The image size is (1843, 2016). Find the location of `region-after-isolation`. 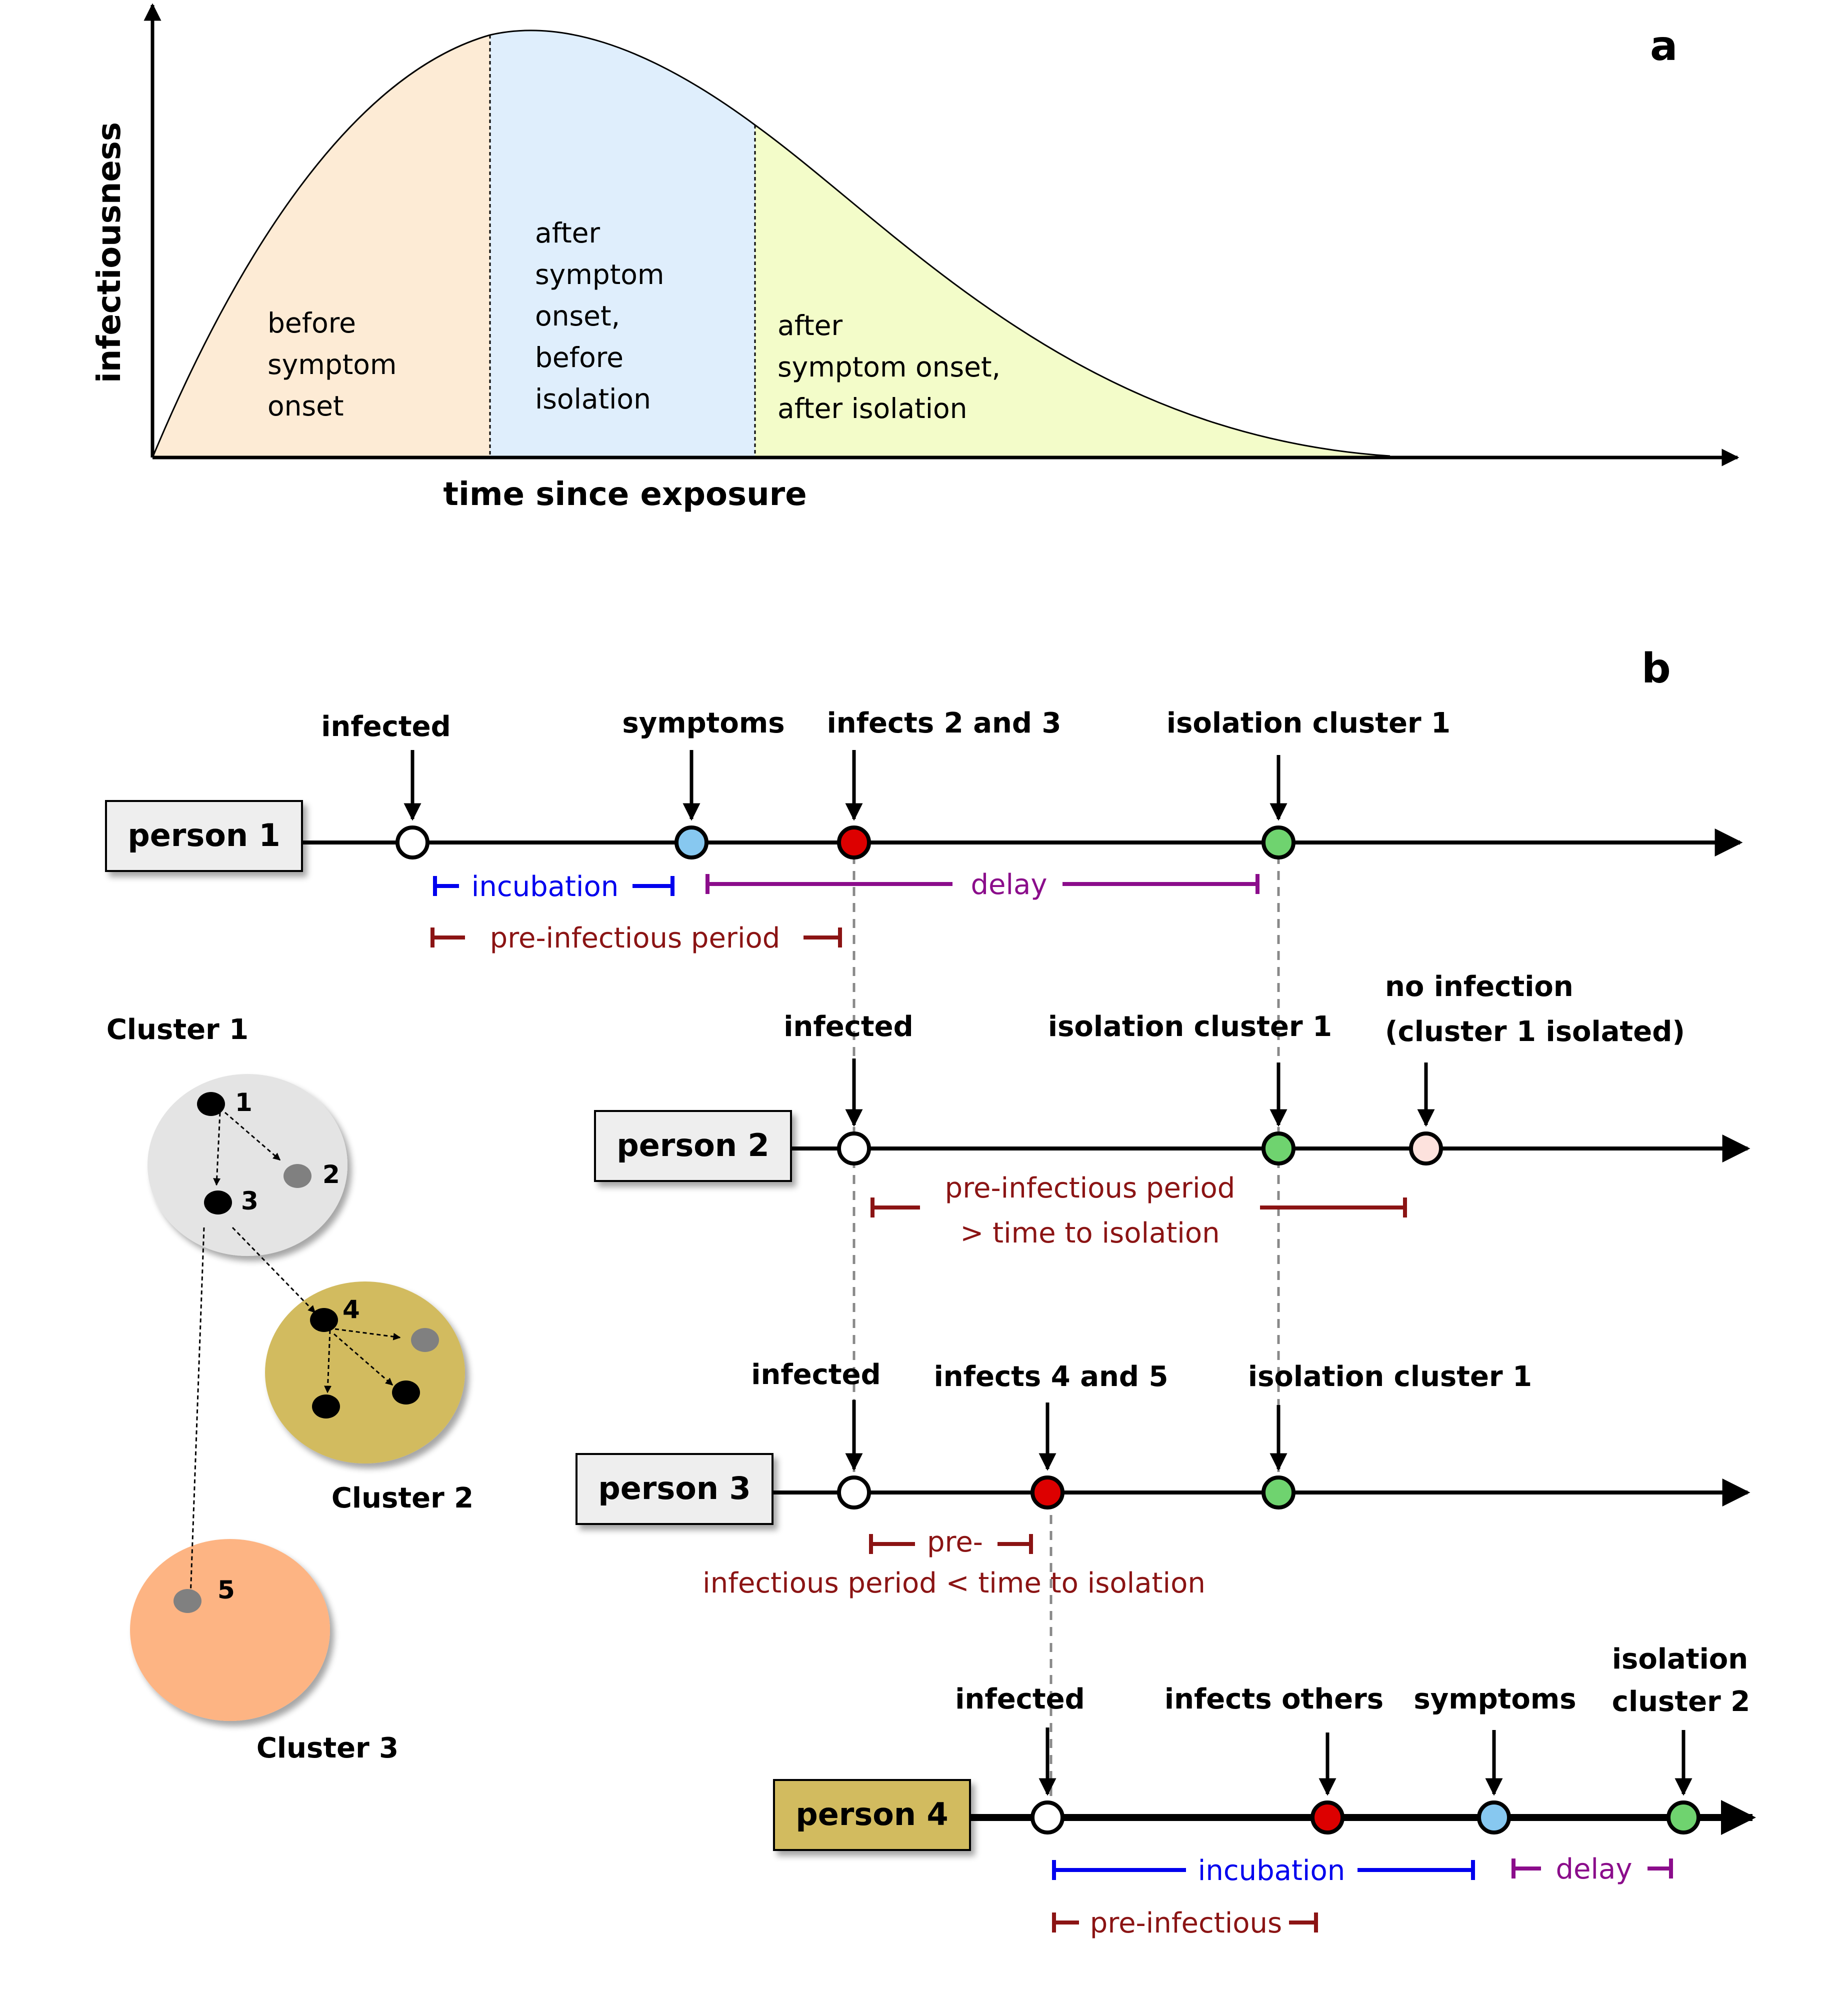

region-after-isolation is located at coordinates (1072, 291).